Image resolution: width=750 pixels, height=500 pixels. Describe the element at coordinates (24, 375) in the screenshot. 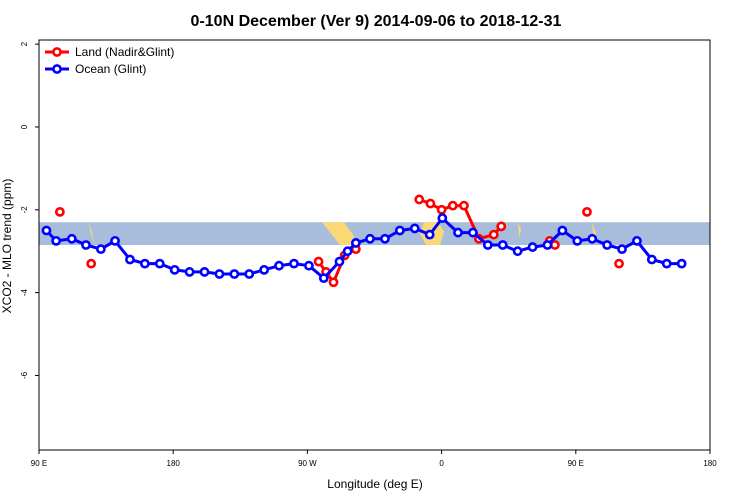

I see `y-tick-label-5: -6` at that location.